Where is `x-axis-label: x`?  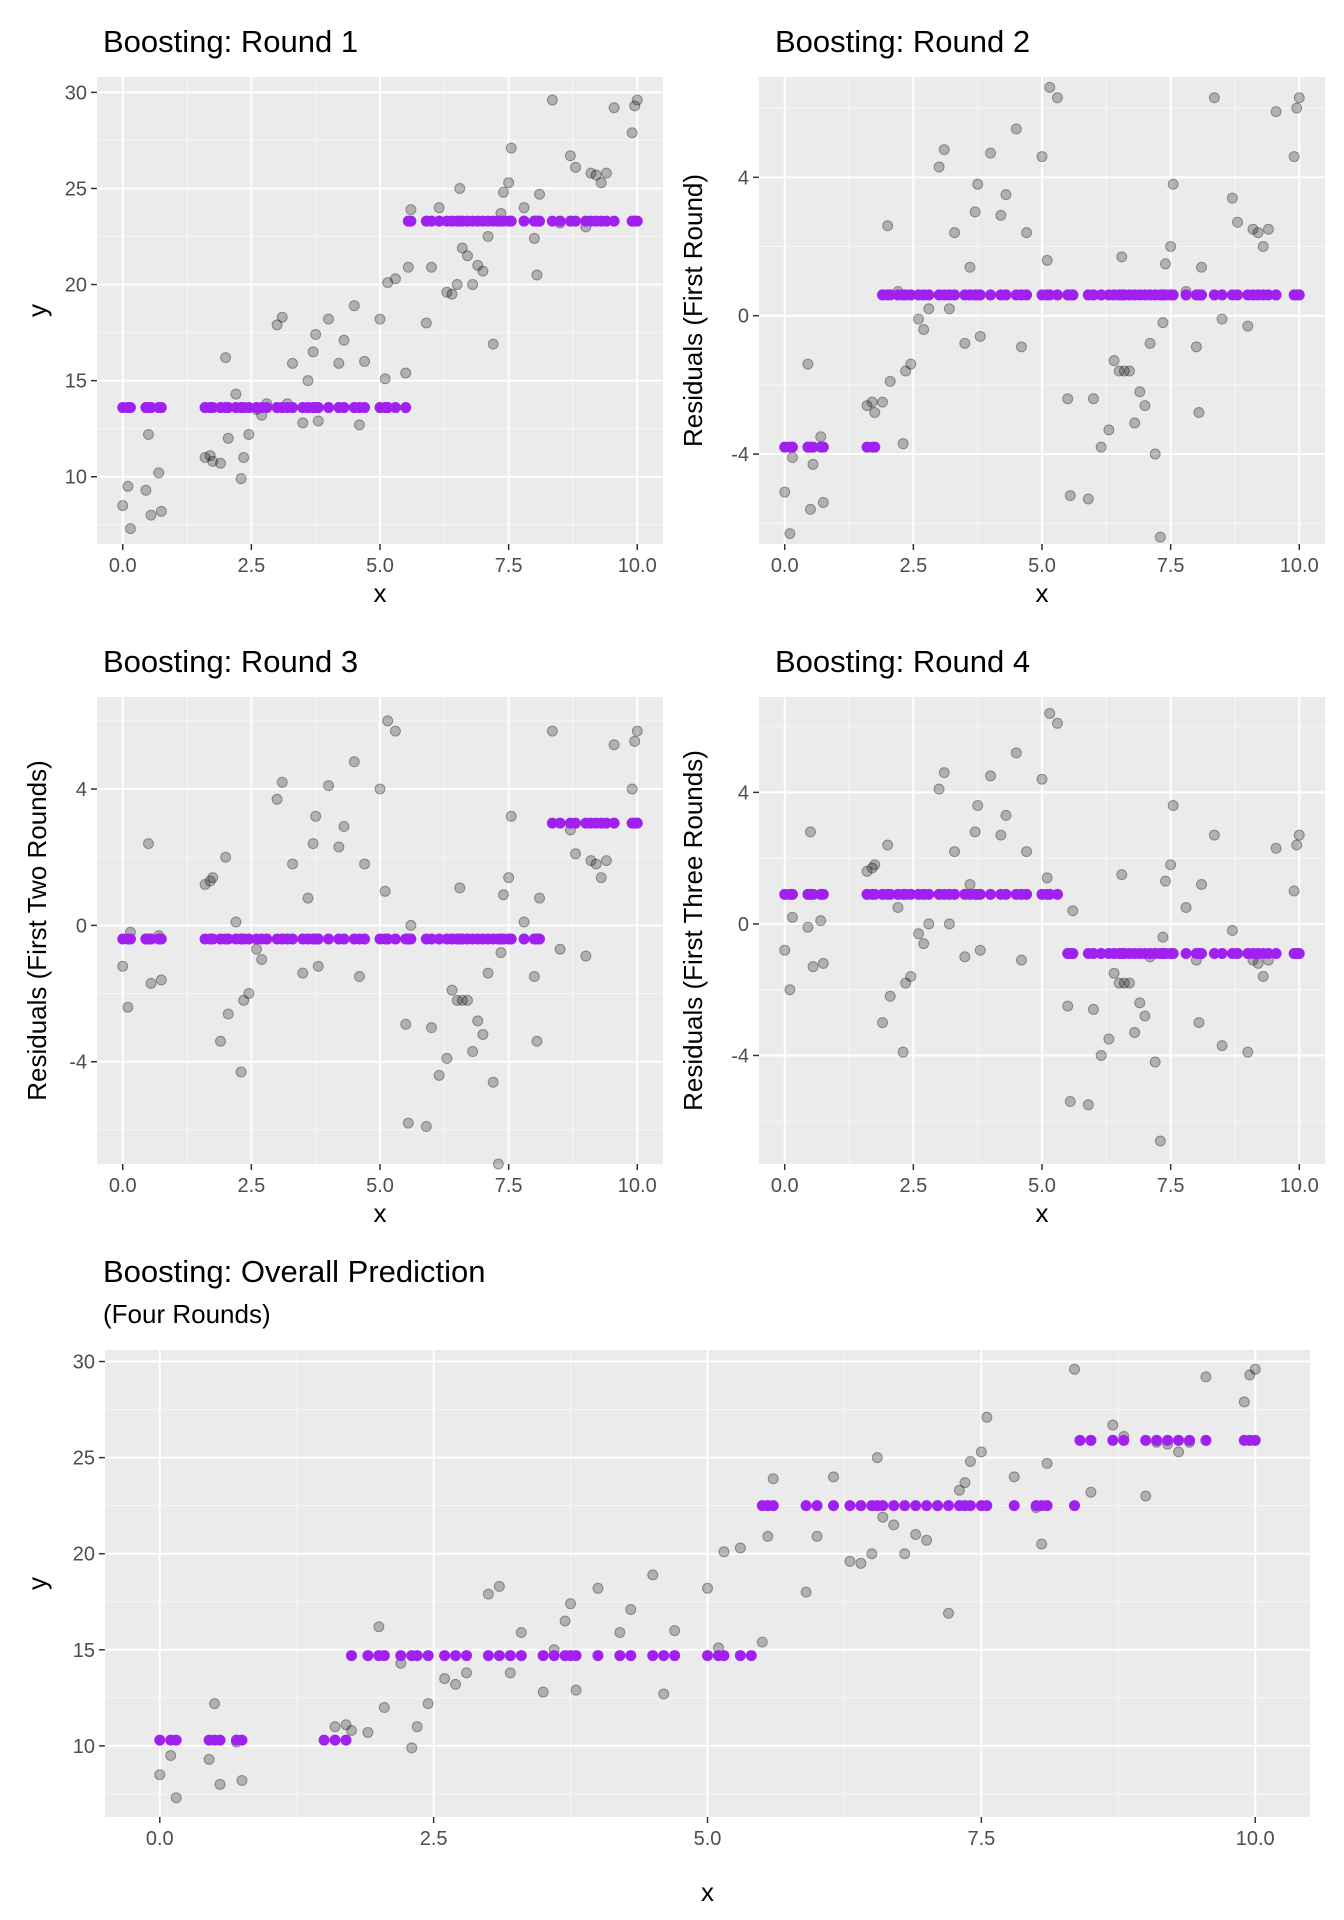 x-axis-label: x is located at coordinates (707, 1892).